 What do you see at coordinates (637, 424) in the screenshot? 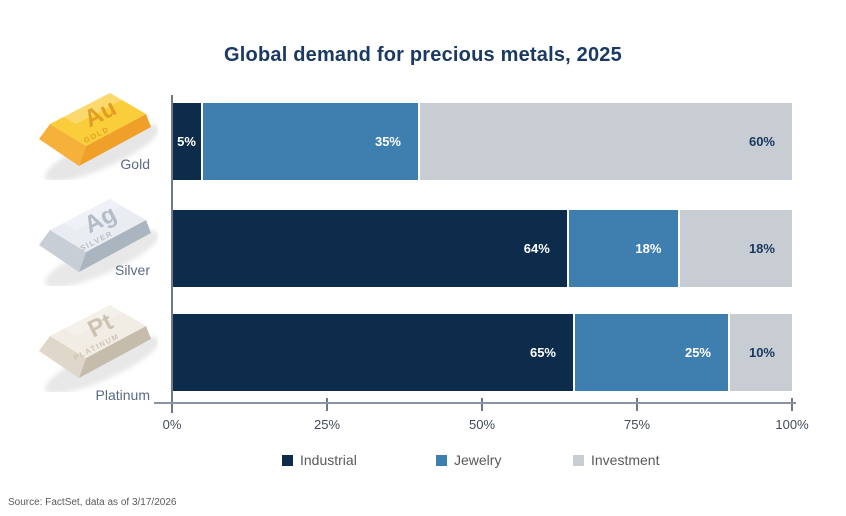
I see `x-axis-tick-label: 75%` at bounding box center [637, 424].